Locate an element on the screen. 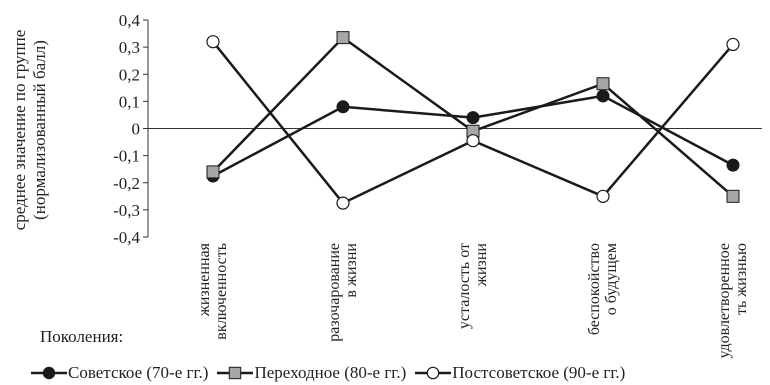  y-tick-label: -0,3 is located at coordinates (126, 210).